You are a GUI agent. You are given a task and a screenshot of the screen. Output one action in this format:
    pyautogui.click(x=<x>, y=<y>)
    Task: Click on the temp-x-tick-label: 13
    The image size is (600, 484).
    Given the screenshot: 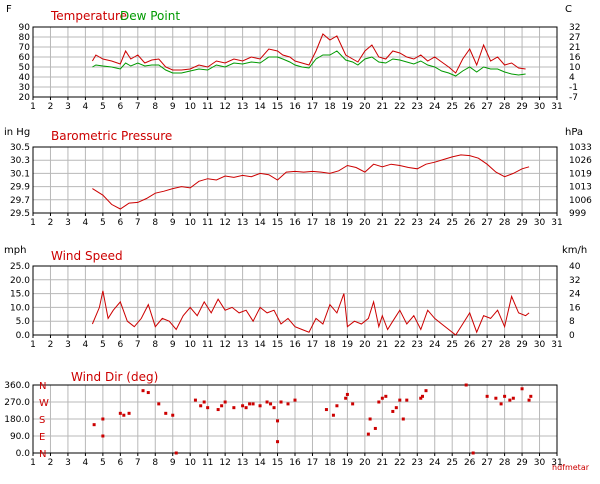 What is the action you would take?
    pyautogui.click(x=242, y=107)
    